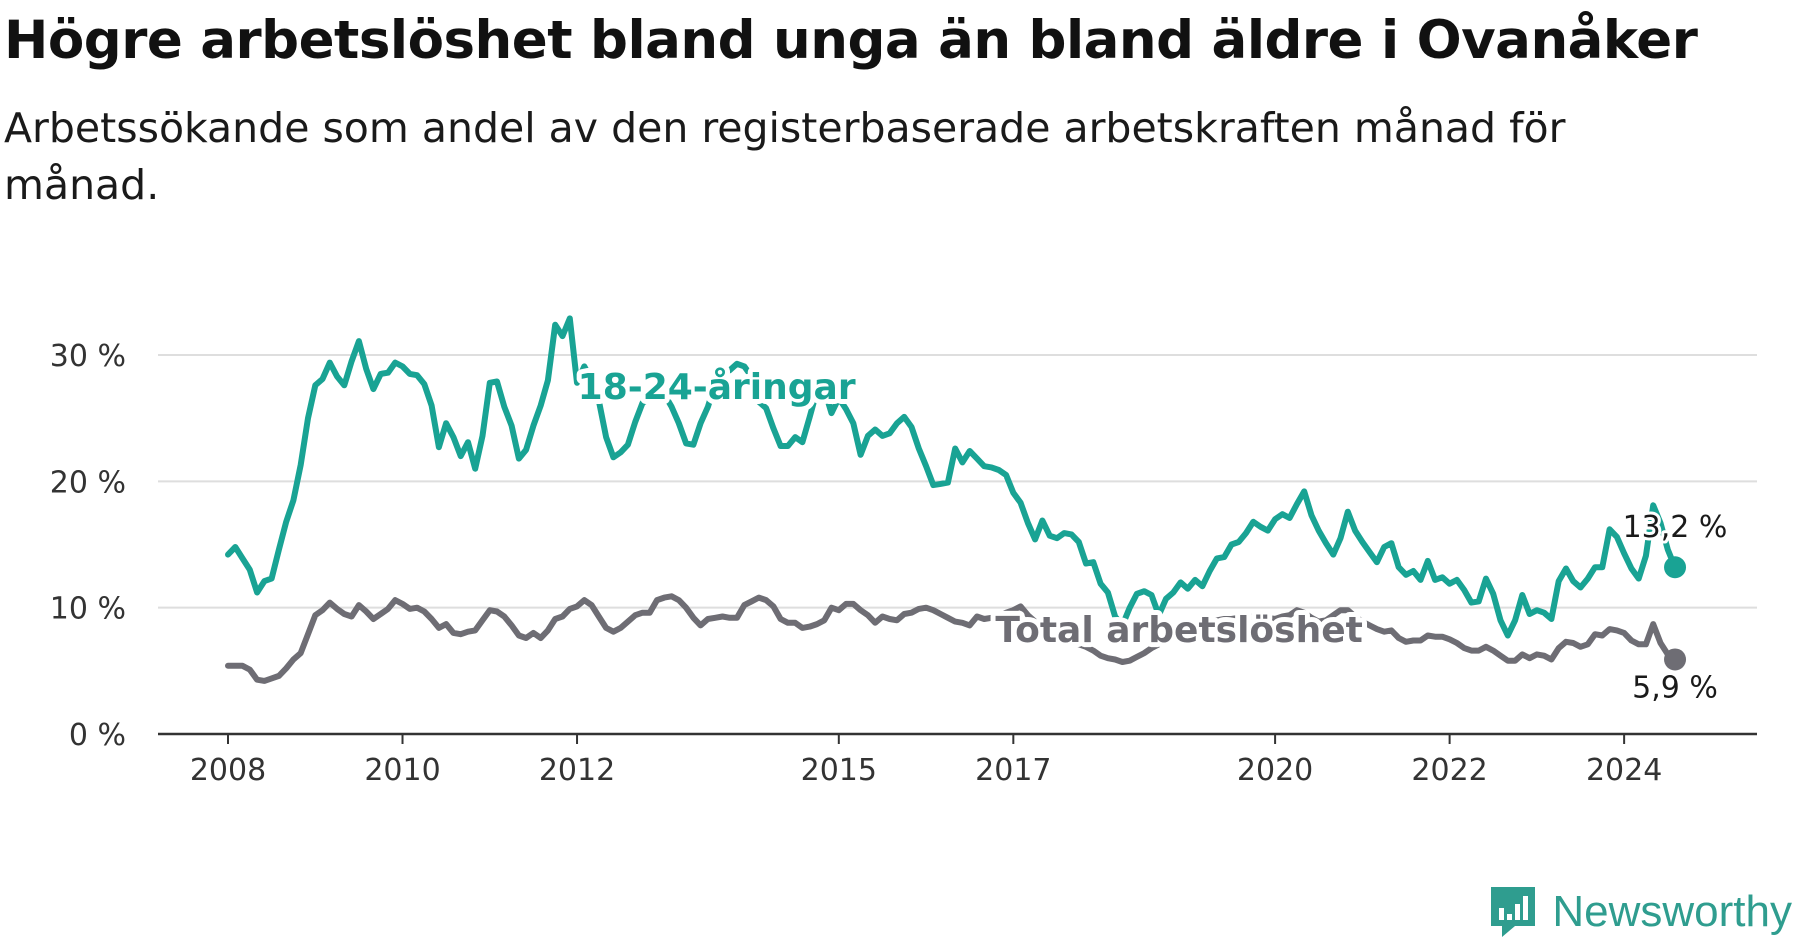 The height and width of the screenshot is (948, 1800). What do you see at coordinates (1179, 630) in the screenshot?
I see `series-name-label: Total arbetslöshet` at bounding box center [1179, 630].